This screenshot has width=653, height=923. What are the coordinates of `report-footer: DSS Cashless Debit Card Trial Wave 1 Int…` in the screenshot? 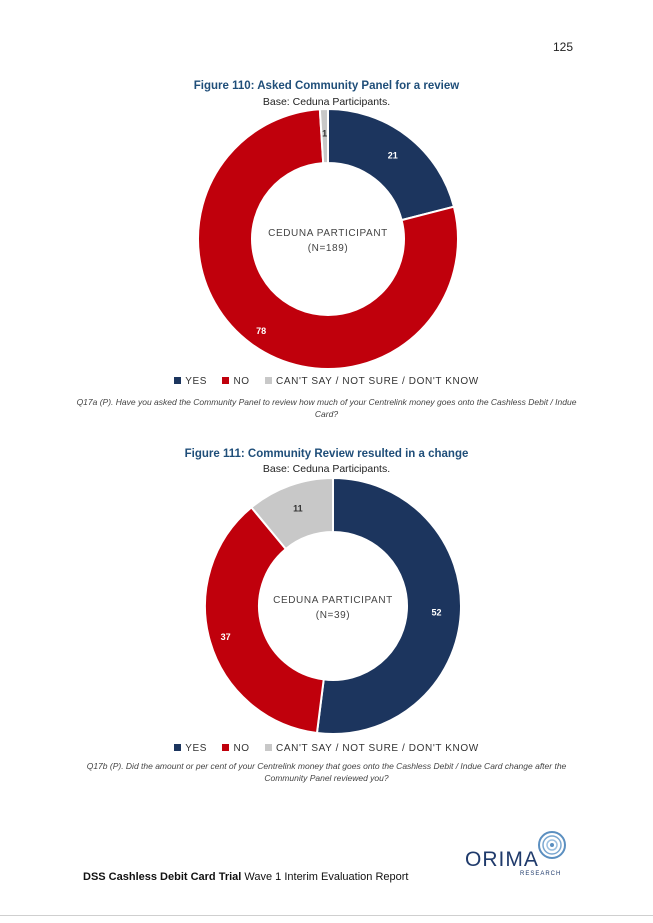 It's located at (245, 877).